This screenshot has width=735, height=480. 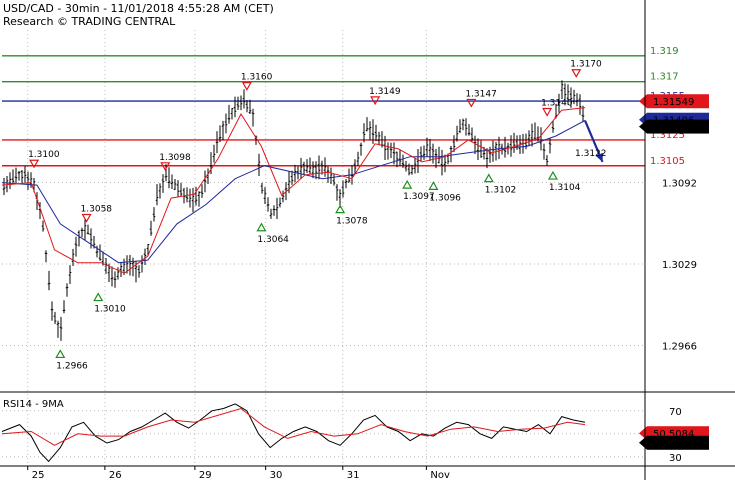 I want to click on pivot-high-label: 1.3170, so click(x=586, y=65).